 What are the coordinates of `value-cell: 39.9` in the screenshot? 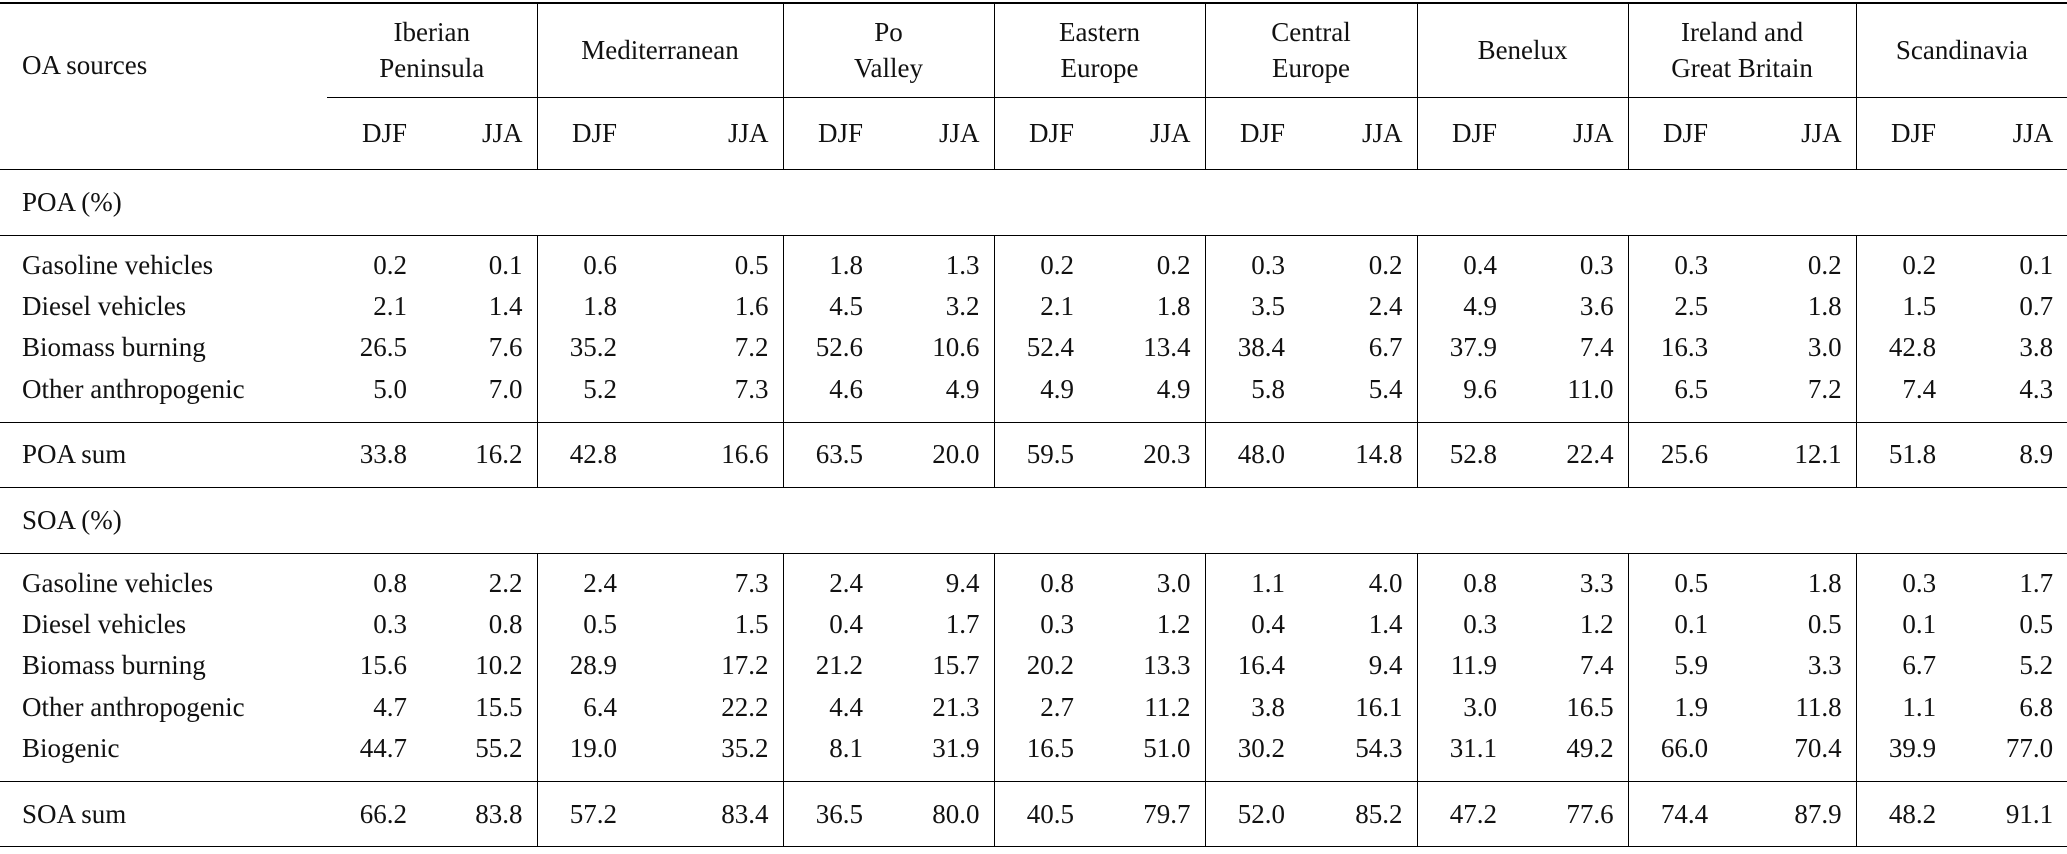 It's located at (1906, 755).